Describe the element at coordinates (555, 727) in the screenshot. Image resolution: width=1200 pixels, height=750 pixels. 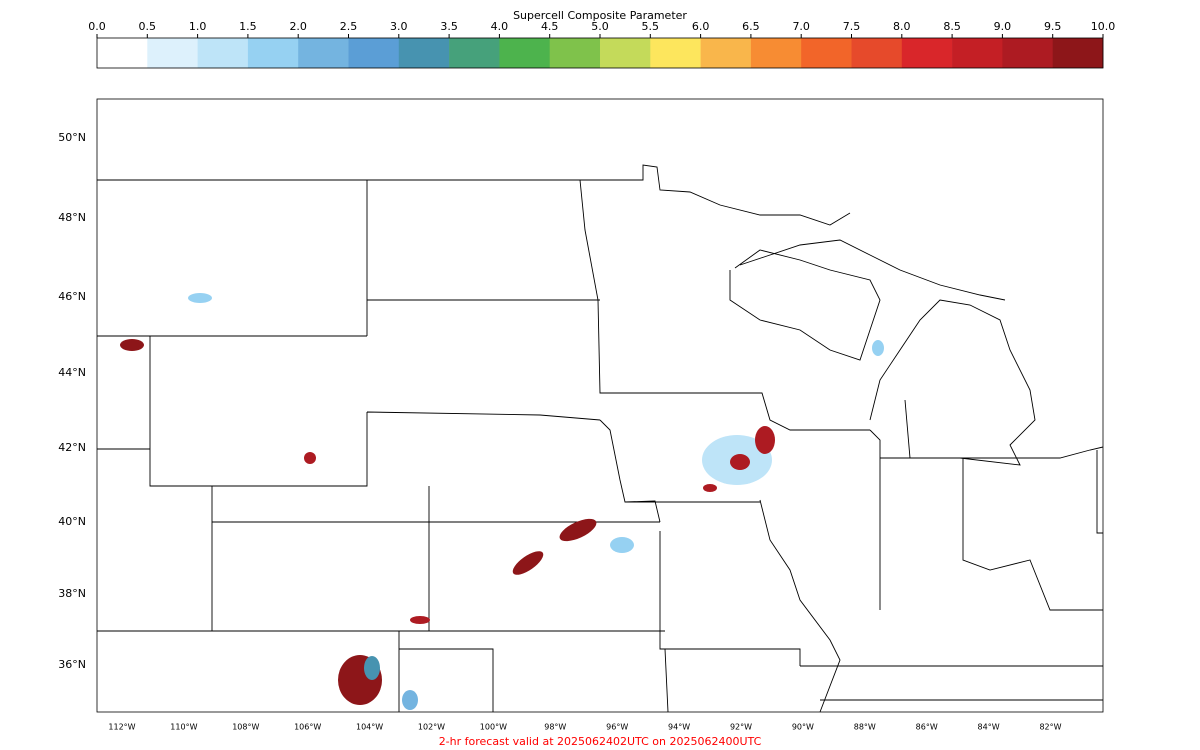
I see `lon-label: 98°W` at that location.